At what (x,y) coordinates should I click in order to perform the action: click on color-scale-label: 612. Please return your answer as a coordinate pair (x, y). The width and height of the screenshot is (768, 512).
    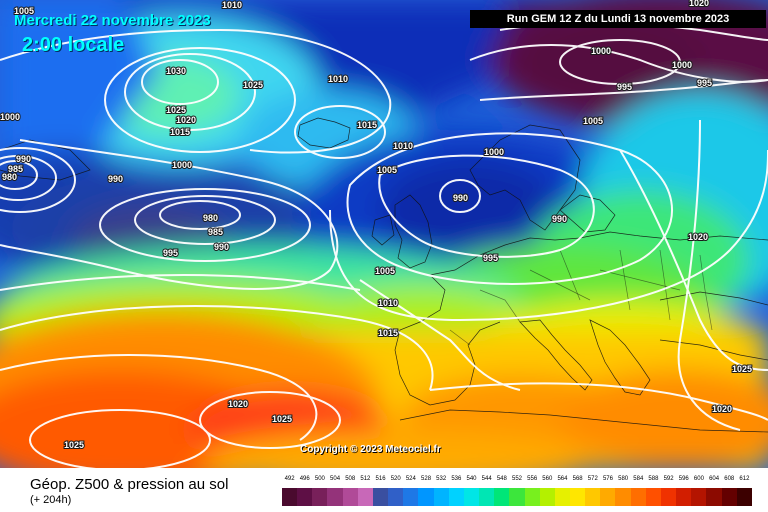
    Looking at the image, I should click on (744, 479).